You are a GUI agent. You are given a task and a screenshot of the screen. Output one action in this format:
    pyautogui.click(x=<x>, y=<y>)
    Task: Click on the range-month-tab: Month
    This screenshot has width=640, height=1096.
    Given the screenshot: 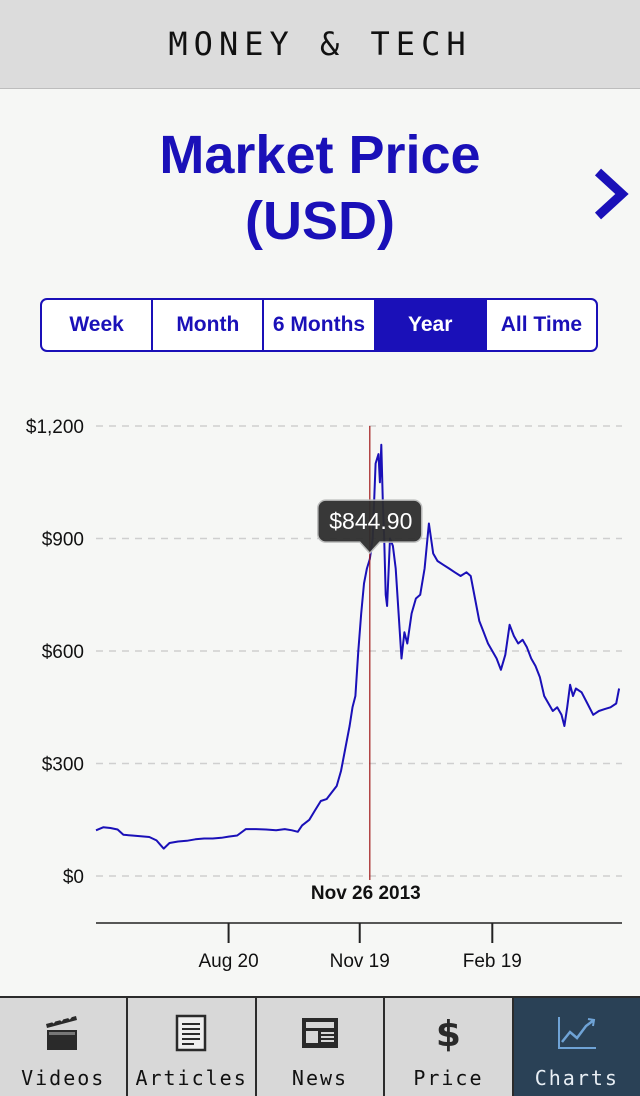 What is the action you would take?
    pyautogui.click(x=209, y=325)
    